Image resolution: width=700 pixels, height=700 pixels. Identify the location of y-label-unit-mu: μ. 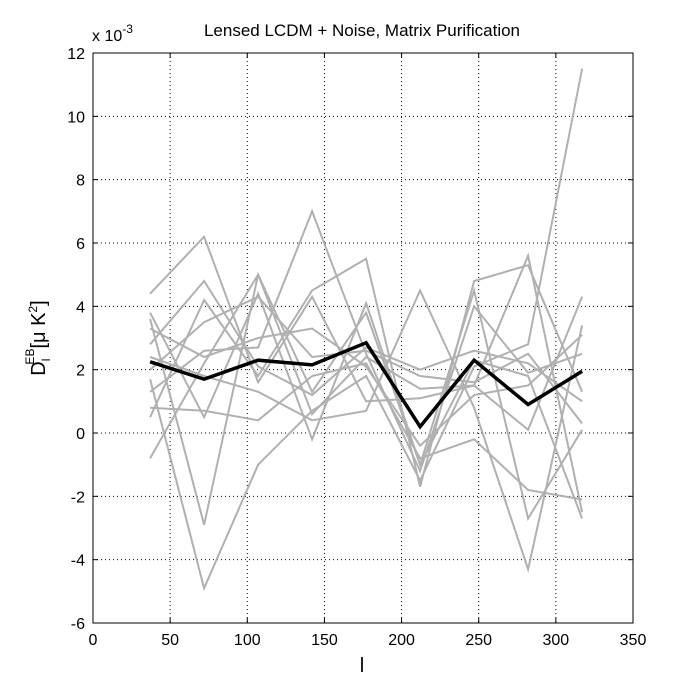
(39, 337).